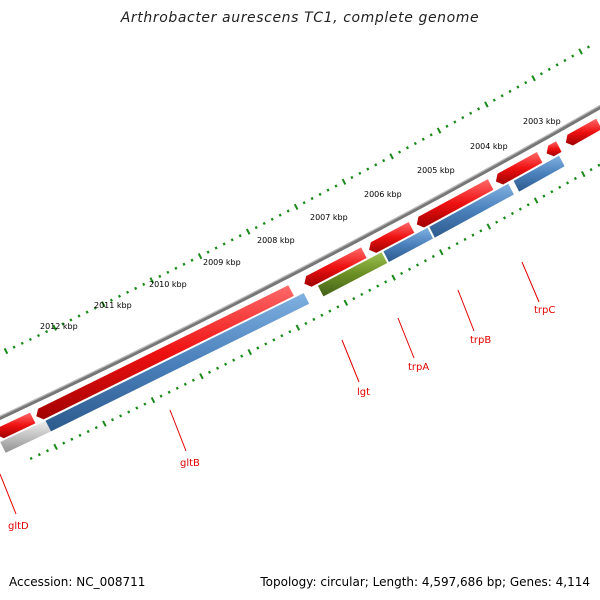  What do you see at coordinates (544, 310) in the screenshot?
I see `gene-label-trpc: trpC` at bounding box center [544, 310].